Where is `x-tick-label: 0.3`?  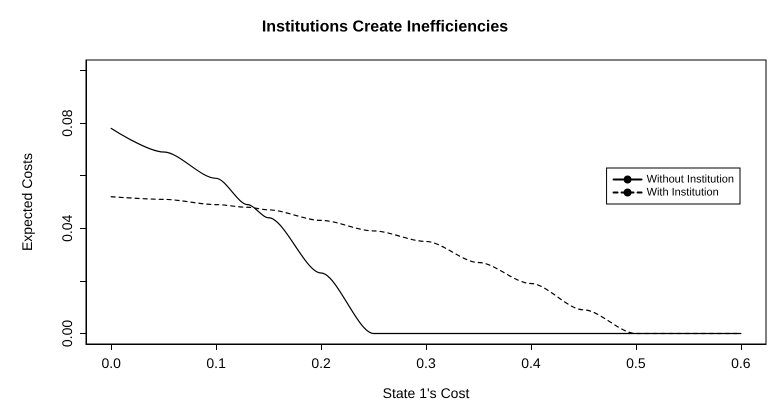
x-tick-label: 0.3 is located at coordinates (426, 363).